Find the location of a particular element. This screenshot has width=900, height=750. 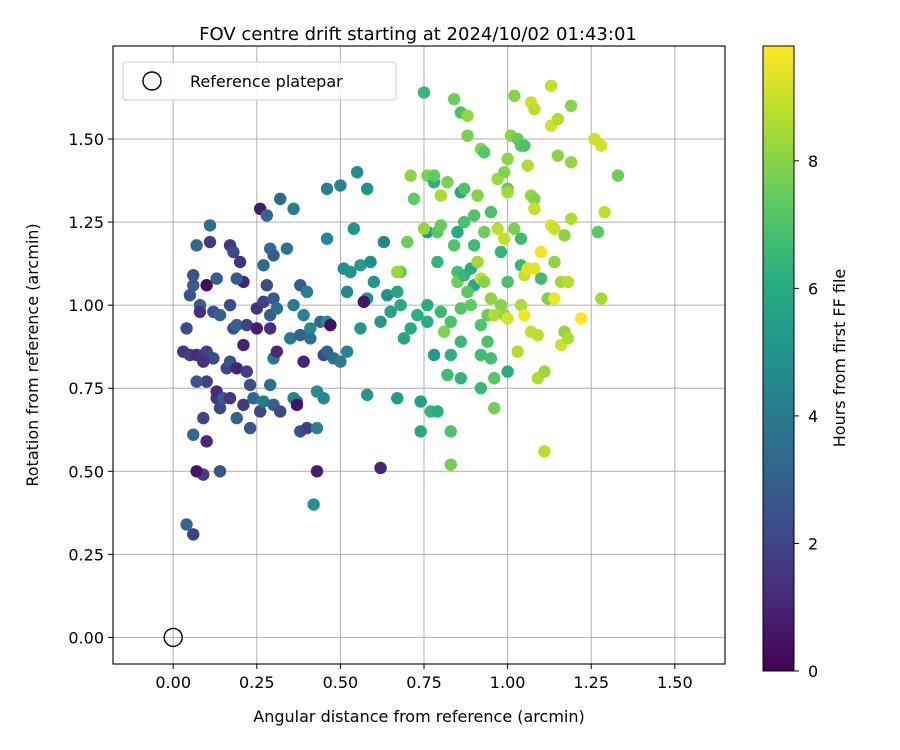

legend: Reference platepar is located at coordinates (259, 81).